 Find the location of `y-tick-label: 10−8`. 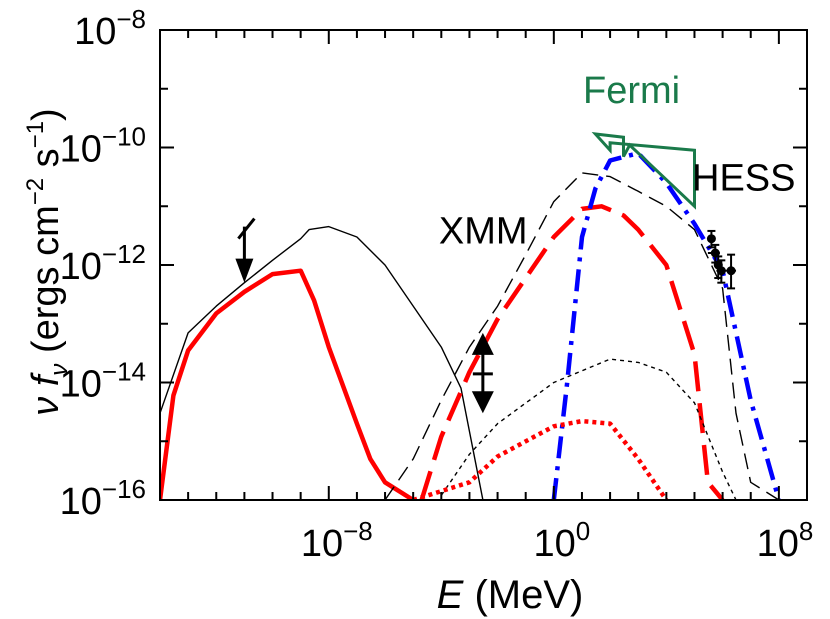

y-tick-label: 10−8 is located at coordinates (110, 28).